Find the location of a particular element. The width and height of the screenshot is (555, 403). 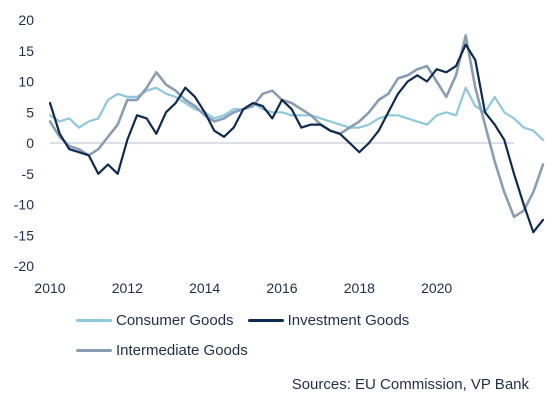

legend-item-consumer-goods: Consumer Goods is located at coordinates (155, 320).